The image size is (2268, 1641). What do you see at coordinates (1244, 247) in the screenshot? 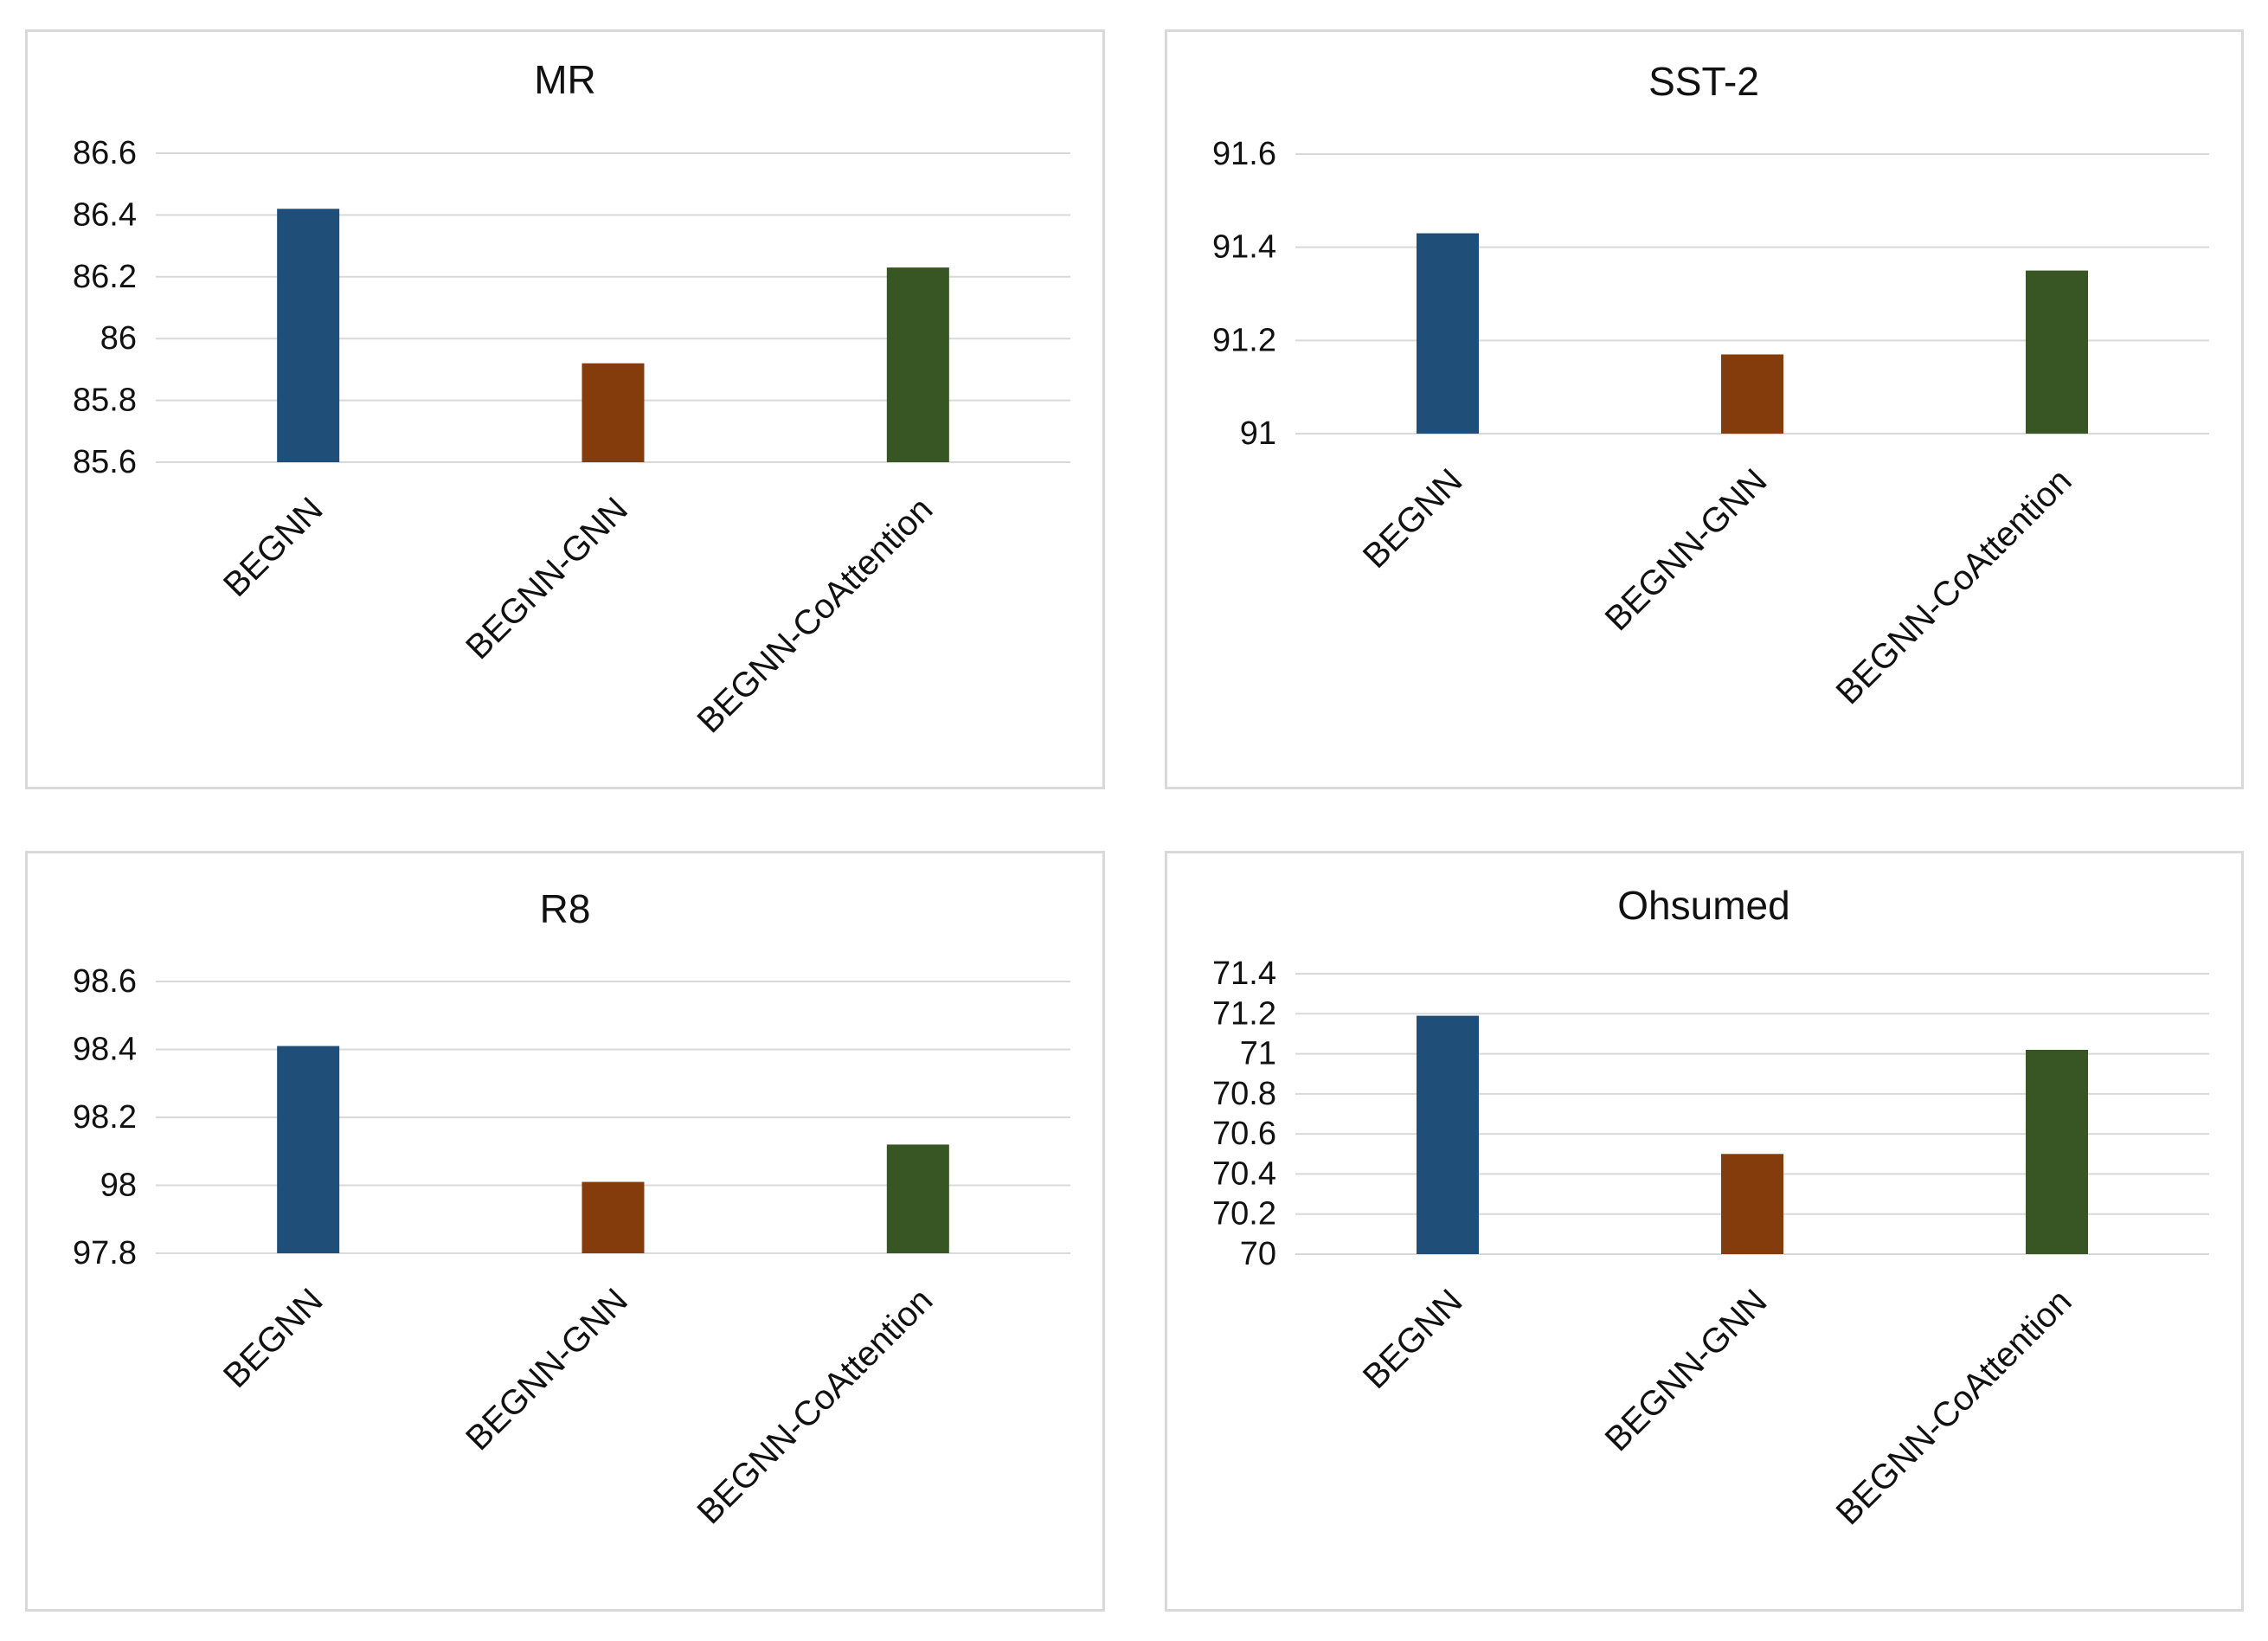
I see `y-tick-label: 91.4` at bounding box center [1244, 247].